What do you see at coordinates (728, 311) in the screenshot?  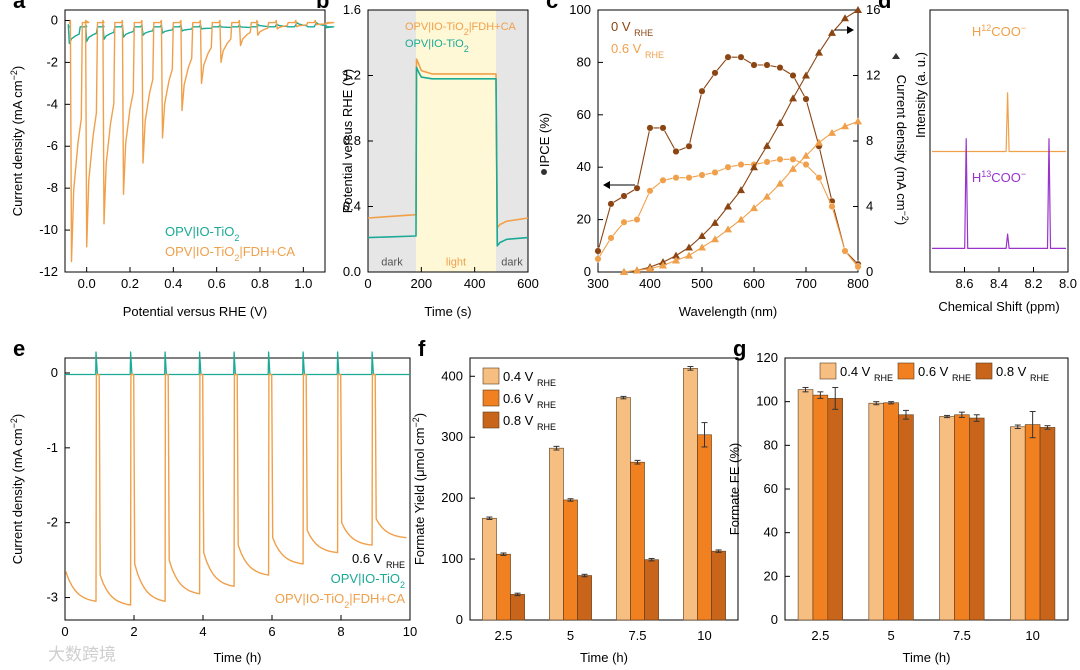 I see `x-axis-label: Wavelength (nm)` at bounding box center [728, 311].